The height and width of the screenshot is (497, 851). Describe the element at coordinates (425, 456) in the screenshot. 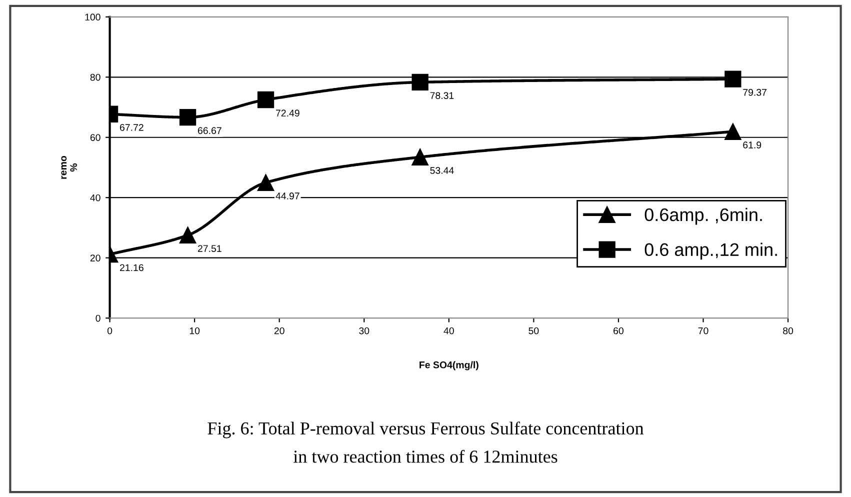

I see `text: in two reaction times of 6 12minutes` at that location.